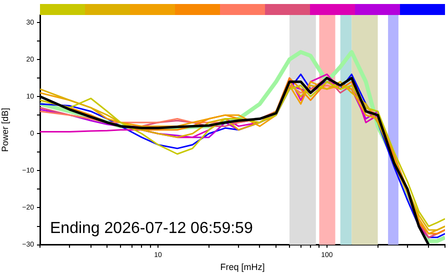  I want to click on x-axis-title: Freq [mHz], so click(242, 267).